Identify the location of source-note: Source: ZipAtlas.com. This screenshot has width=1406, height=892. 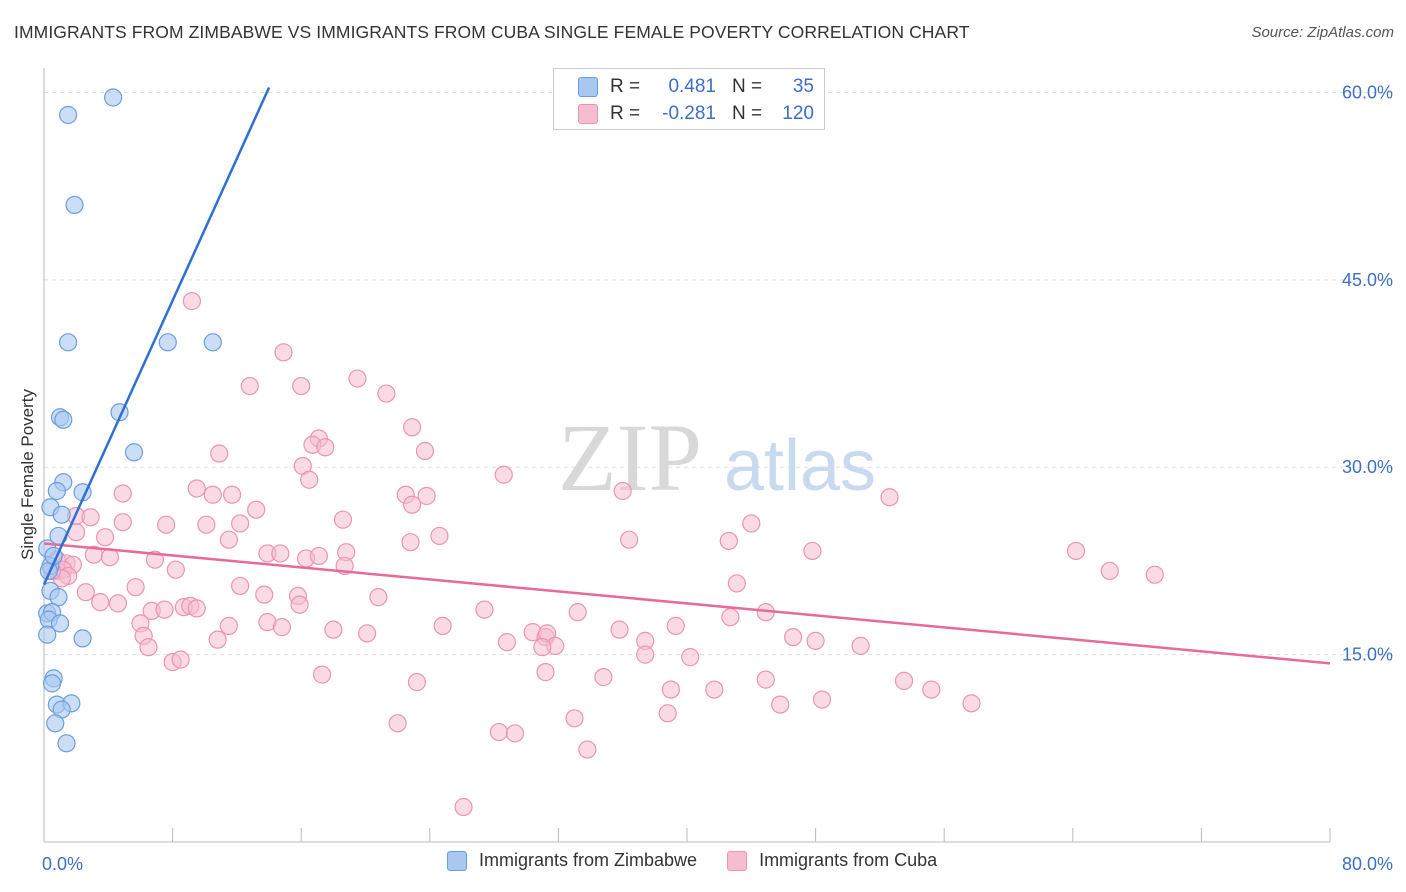
(1322, 32).